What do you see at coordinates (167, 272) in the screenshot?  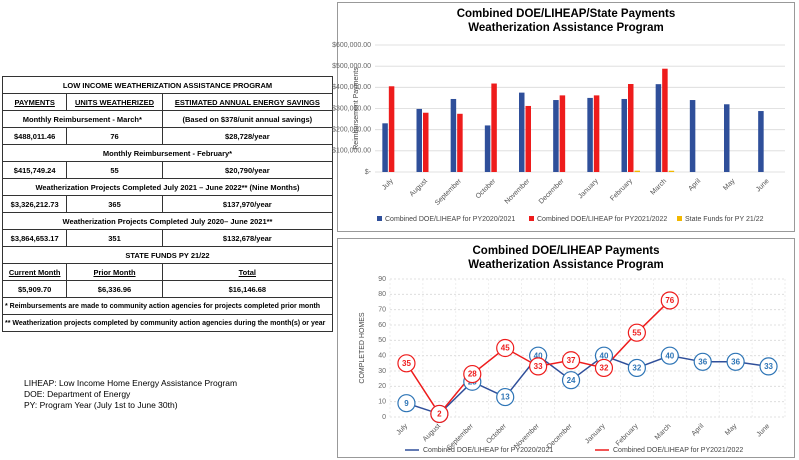 I see `table-row: Current Month Prior Month Total` at bounding box center [167, 272].